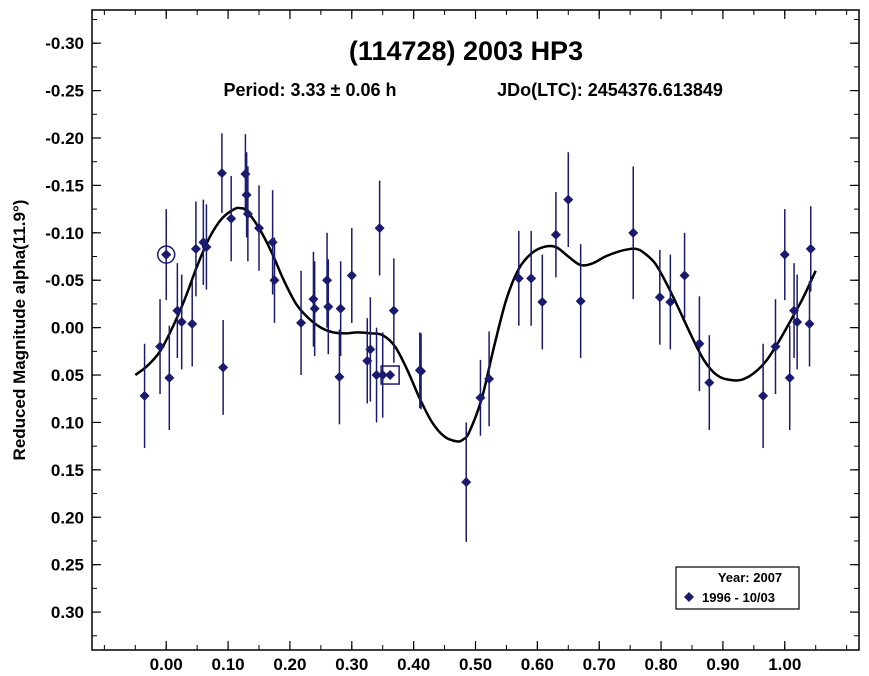 The image size is (869, 676). I want to click on y-tick-label: 0.20, so click(67, 517).